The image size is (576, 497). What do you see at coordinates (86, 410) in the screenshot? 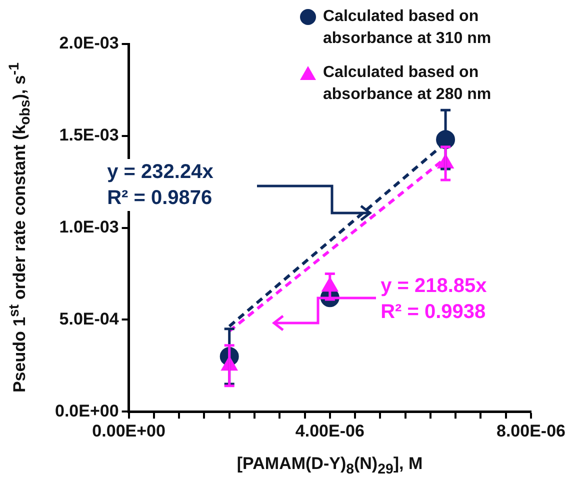
I see `y-tick-label: 0.0E+00` at bounding box center [86, 410].